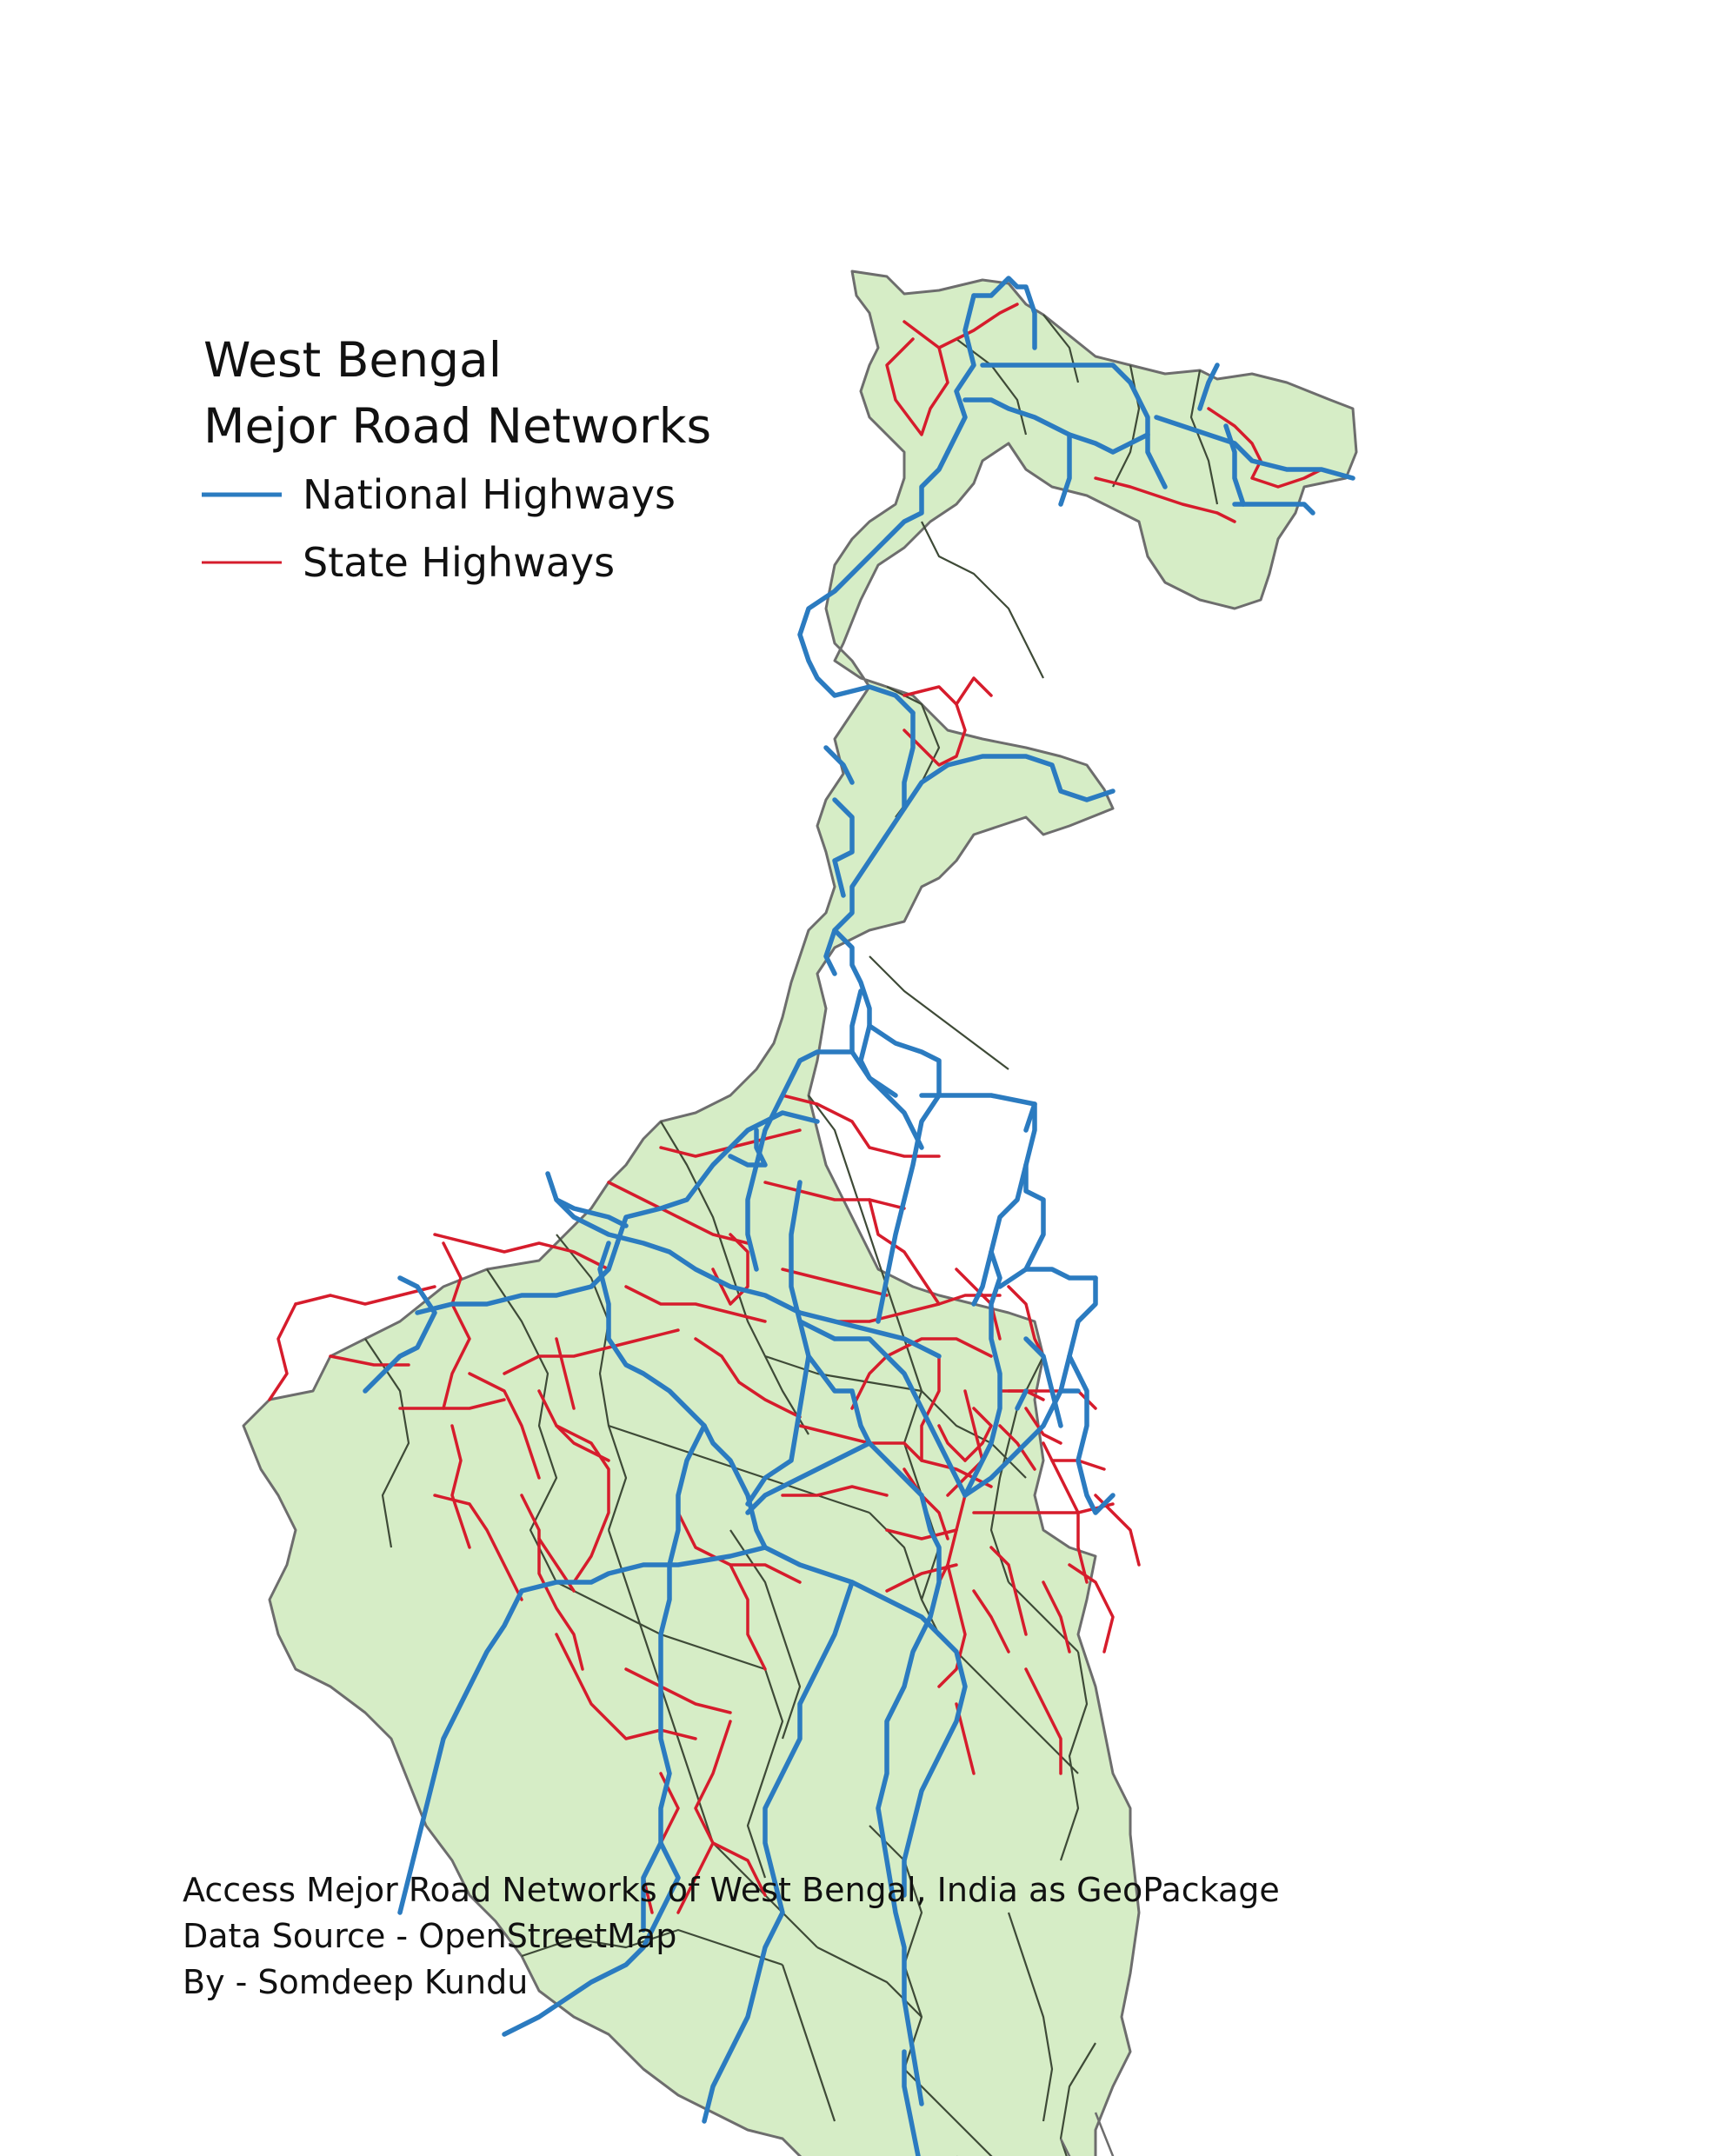  I want to click on credits-line-source: Data Source - OpenStreetMap, so click(430, 1936).